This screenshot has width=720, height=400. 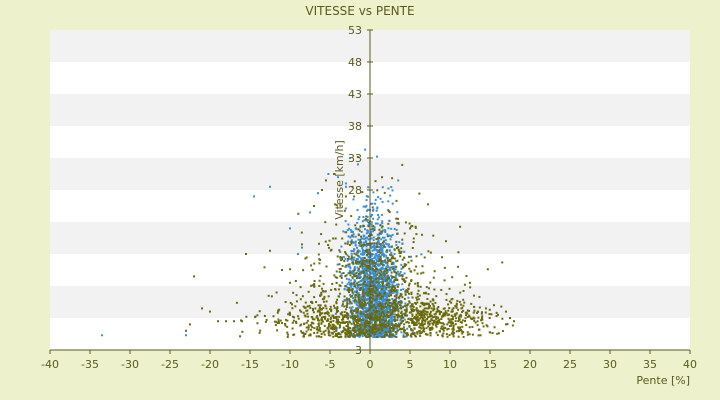 What do you see at coordinates (610, 364) in the screenshot?
I see `x-tick-label: 30` at bounding box center [610, 364].